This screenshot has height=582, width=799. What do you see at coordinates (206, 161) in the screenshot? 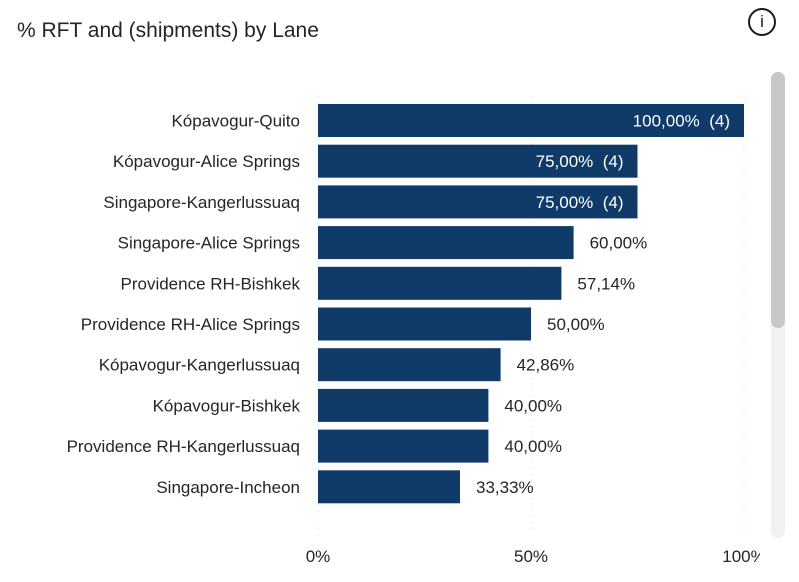
I see `category-label: Kópavogur-Alice Springs` at bounding box center [206, 161].